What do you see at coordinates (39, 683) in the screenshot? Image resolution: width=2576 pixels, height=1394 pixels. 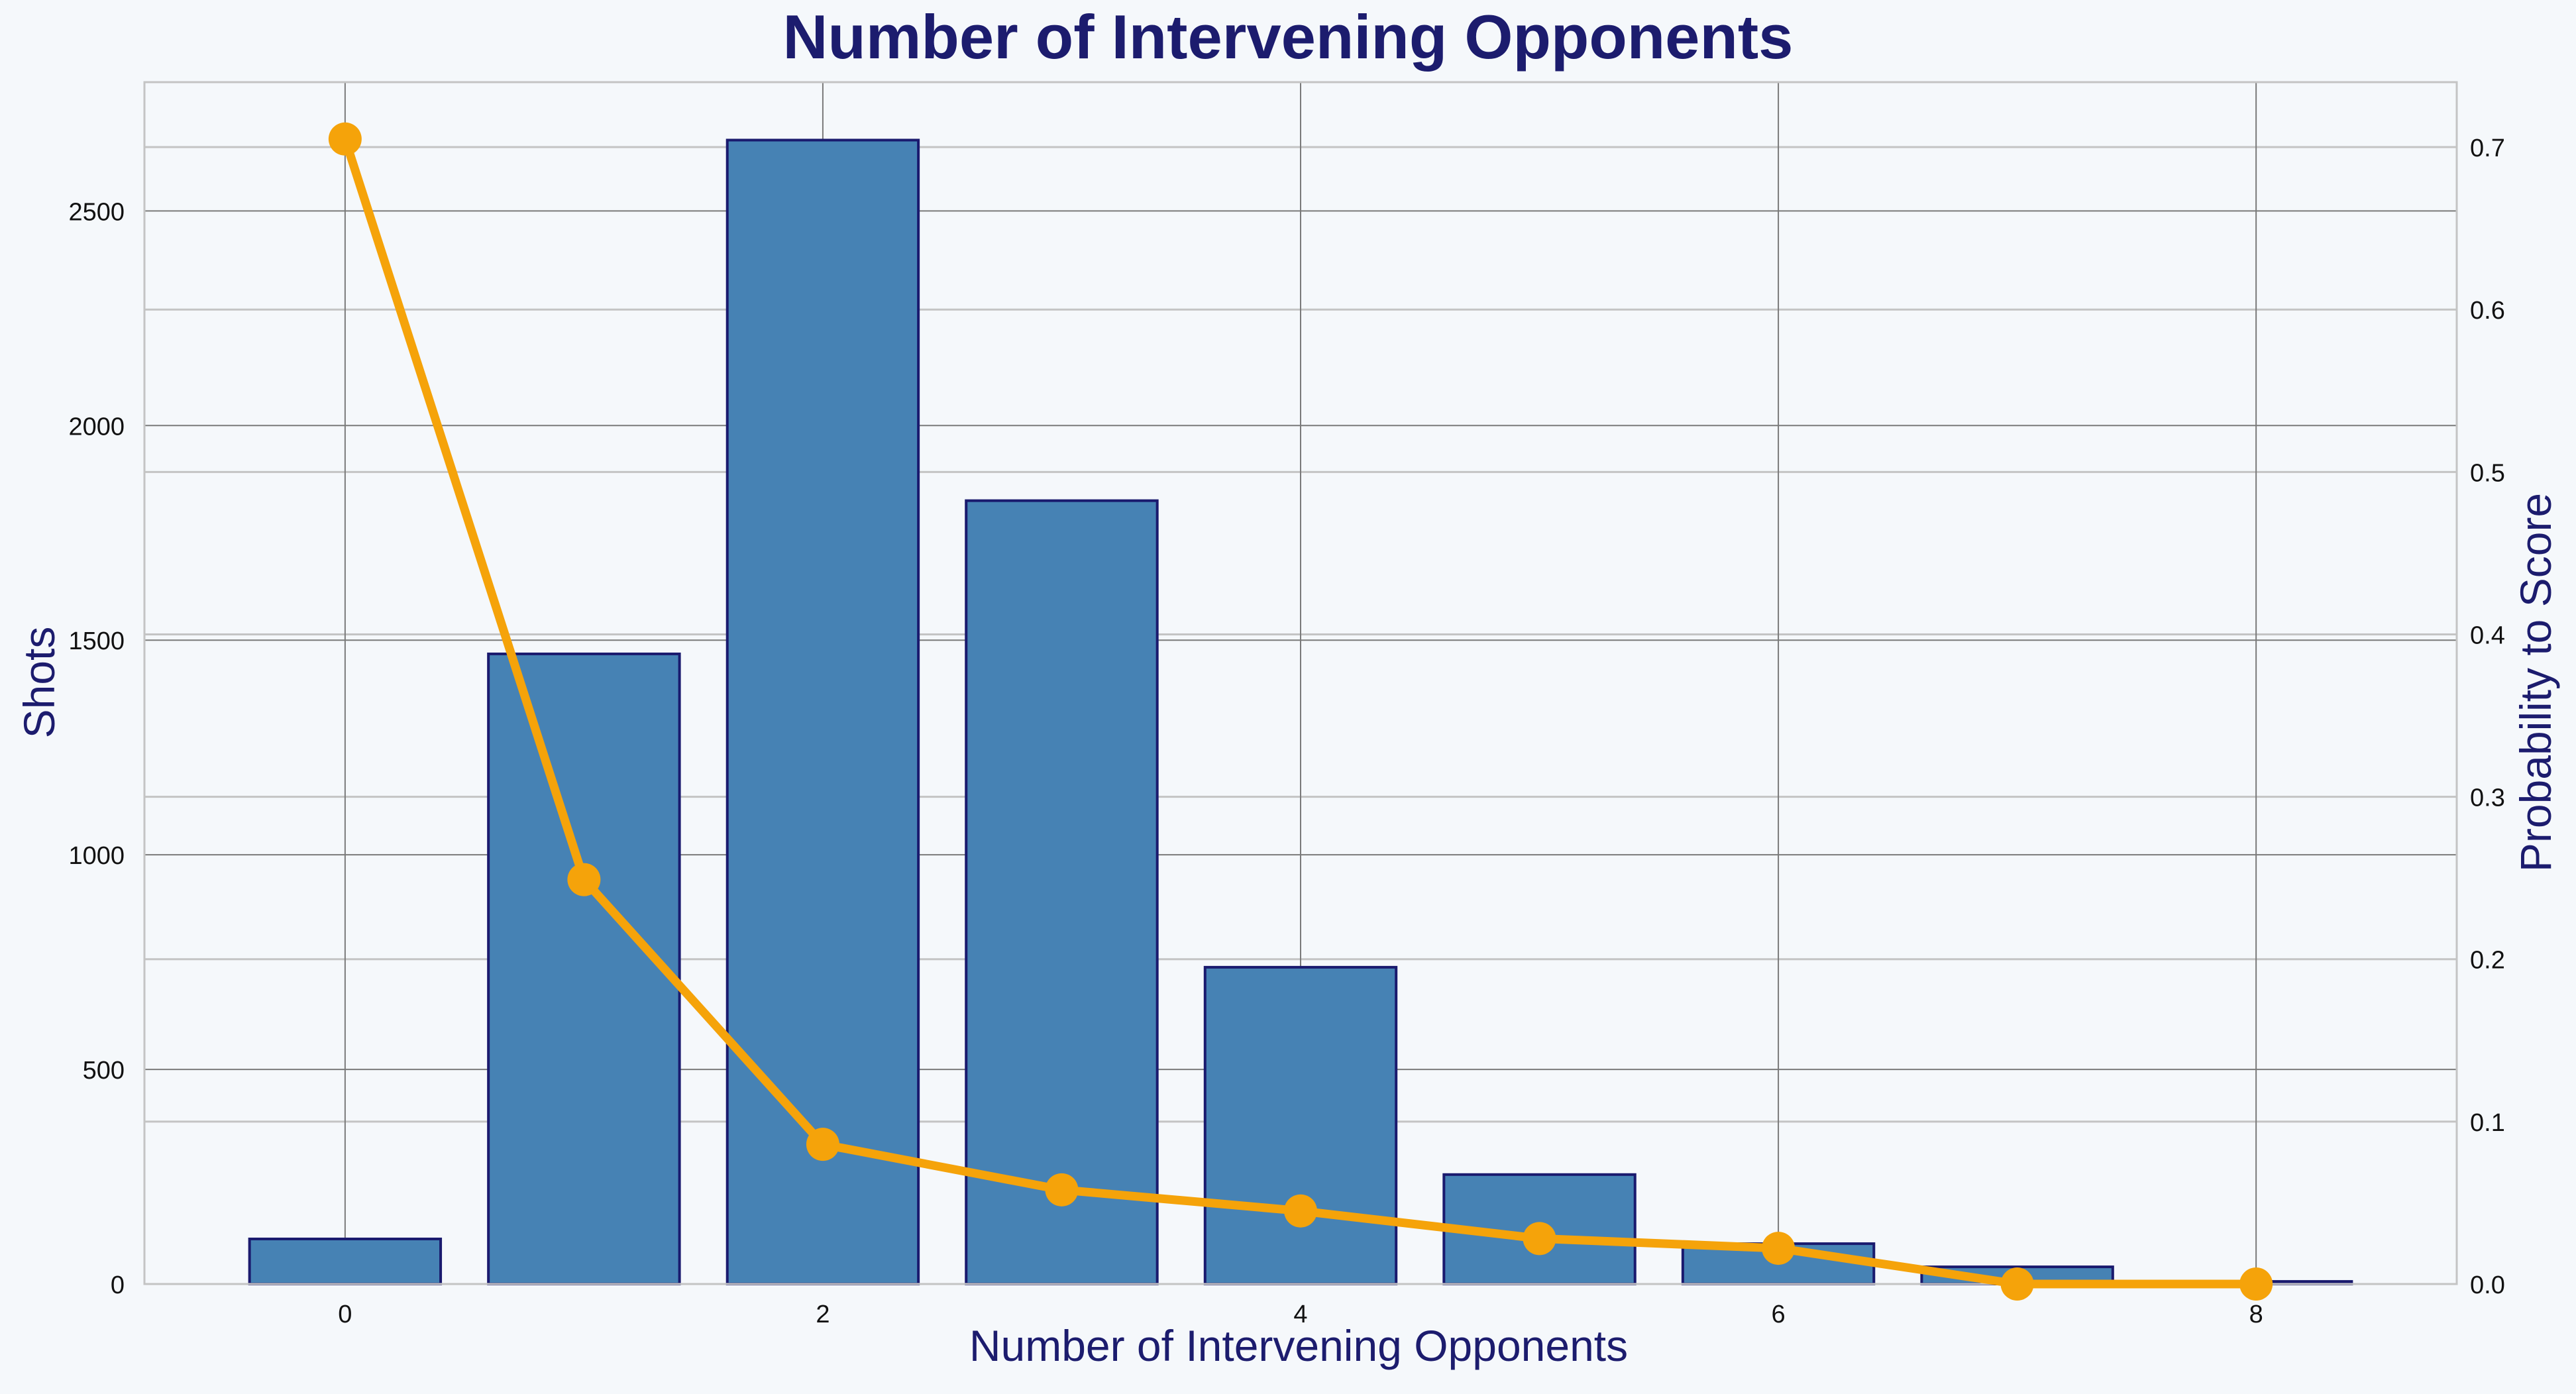 I see `y-axis-label: Shots` at bounding box center [39, 683].